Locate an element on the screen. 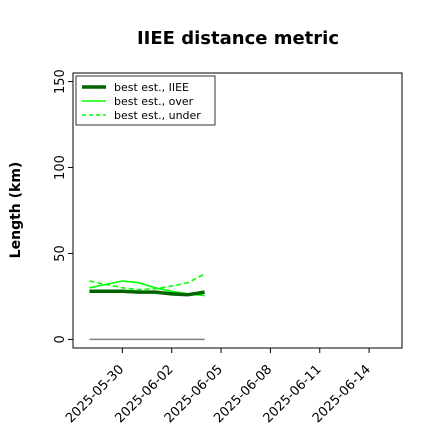 Image resolution: width=440 pixels, height=440 pixels. legend-label-0: best est., IIEE is located at coordinates (151, 87).